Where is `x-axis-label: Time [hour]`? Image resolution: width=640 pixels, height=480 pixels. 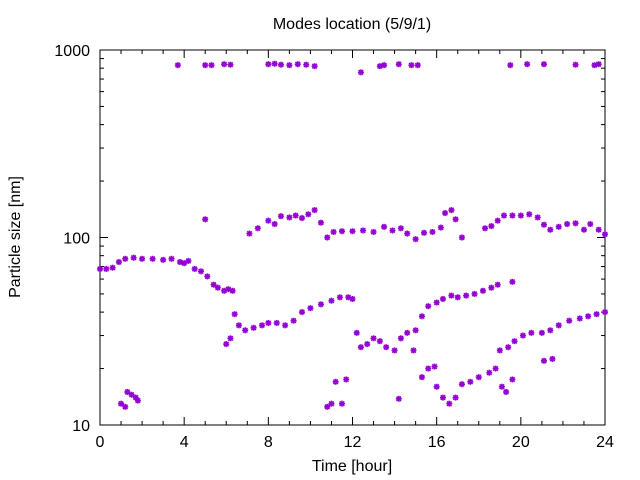
x-axis-label: Time [hour] is located at coordinates (352, 466).